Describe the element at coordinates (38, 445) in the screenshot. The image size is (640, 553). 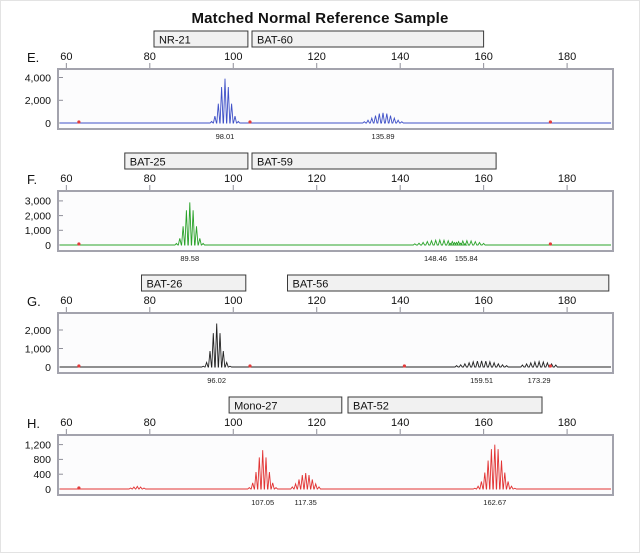
I see `y-tick-label: 1,200` at that location.